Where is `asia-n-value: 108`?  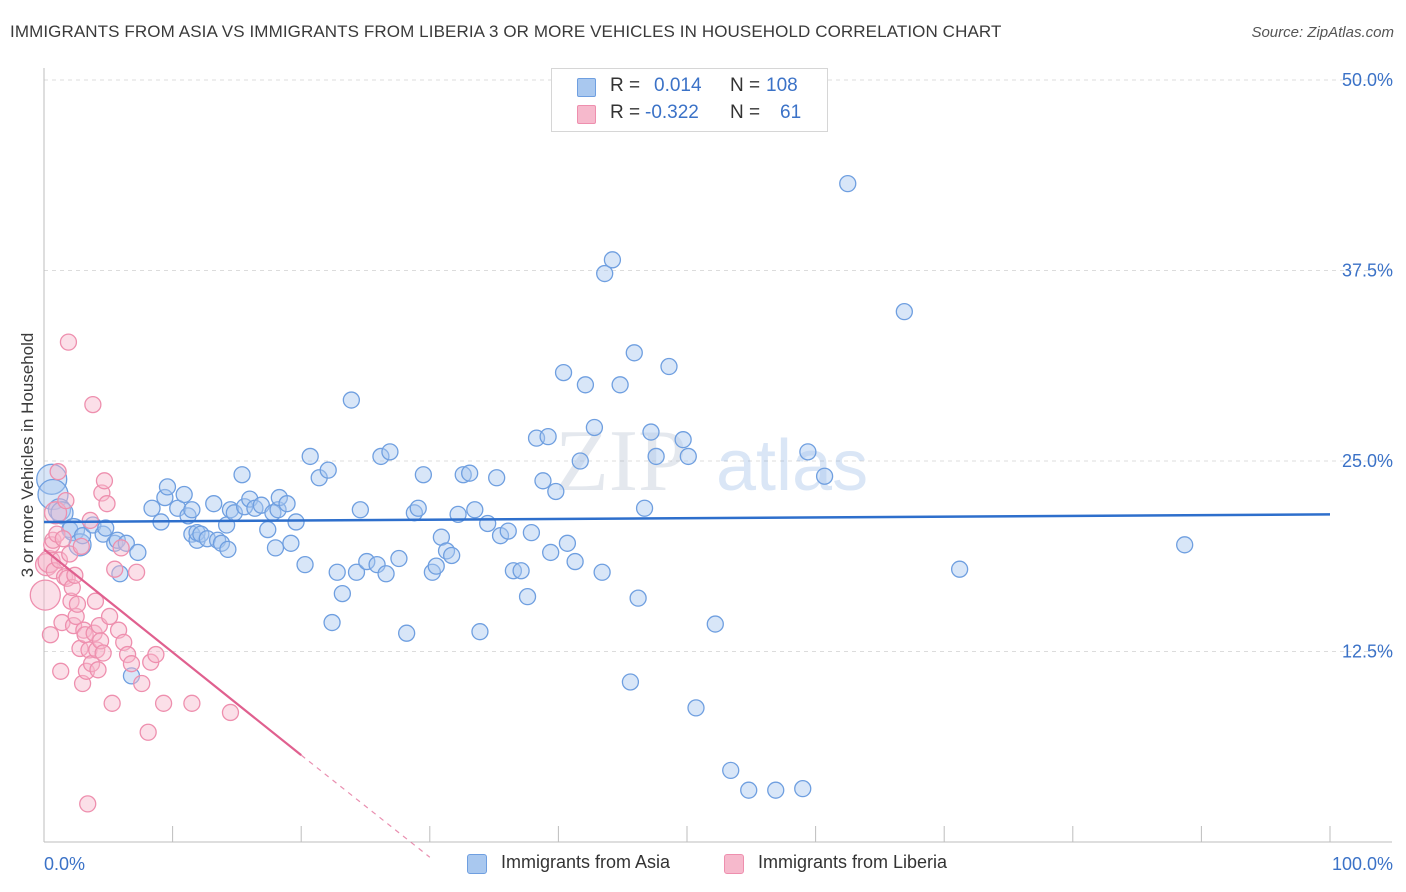
asia-n-value: 108 is located at coordinates (782, 85).